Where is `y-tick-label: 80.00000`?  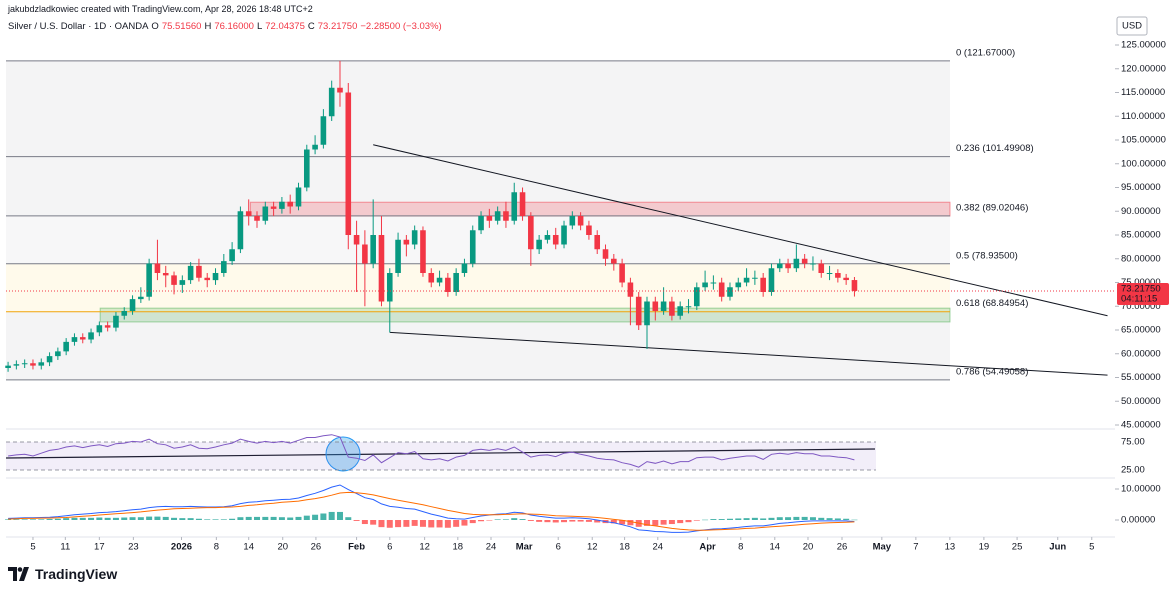
y-tick-label: 80.00000 is located at coordinates (1141, 258).